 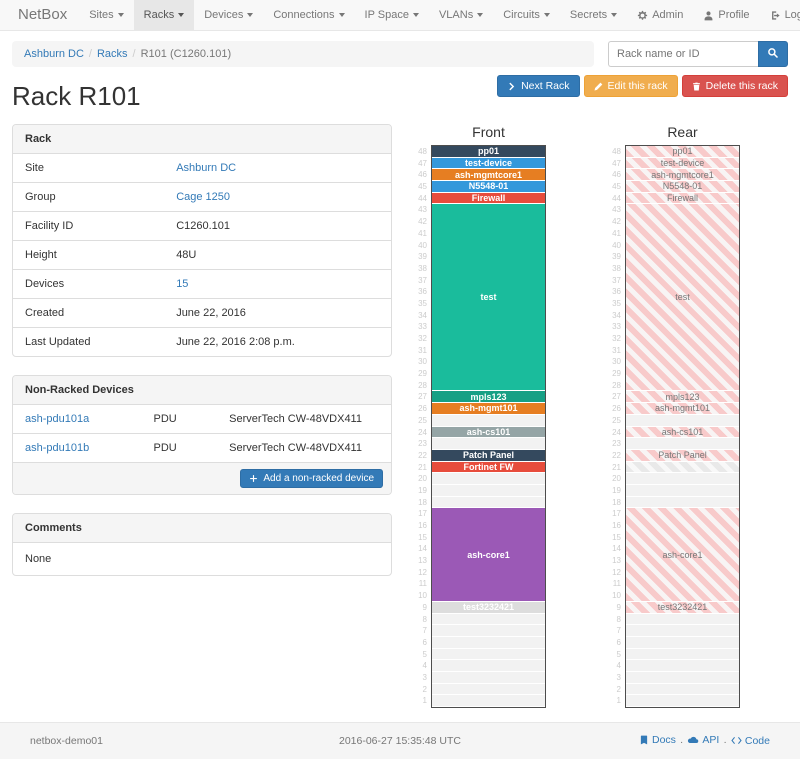 I want to click on nav-item-log-out: Log out, so click(x=780, y=15).